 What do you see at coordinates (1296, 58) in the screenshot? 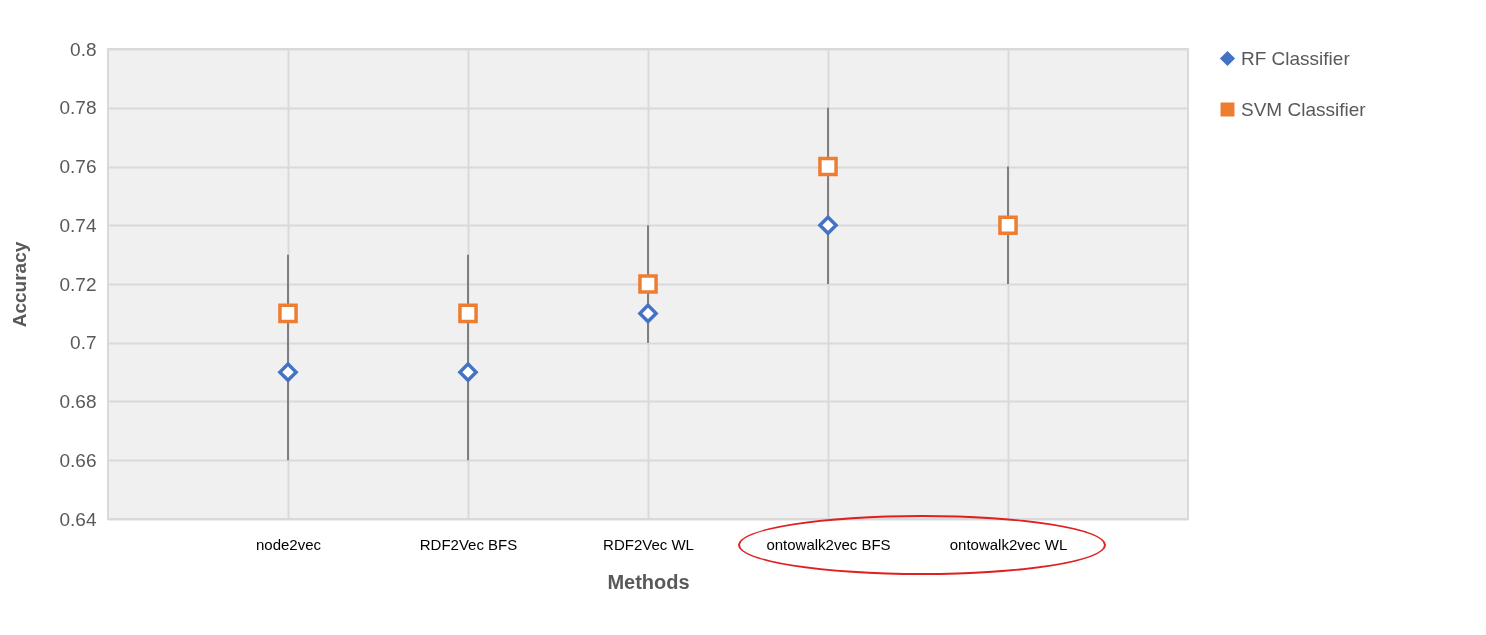
I see `legend-label: RF Classifier` at bounding box center [1296, 58].